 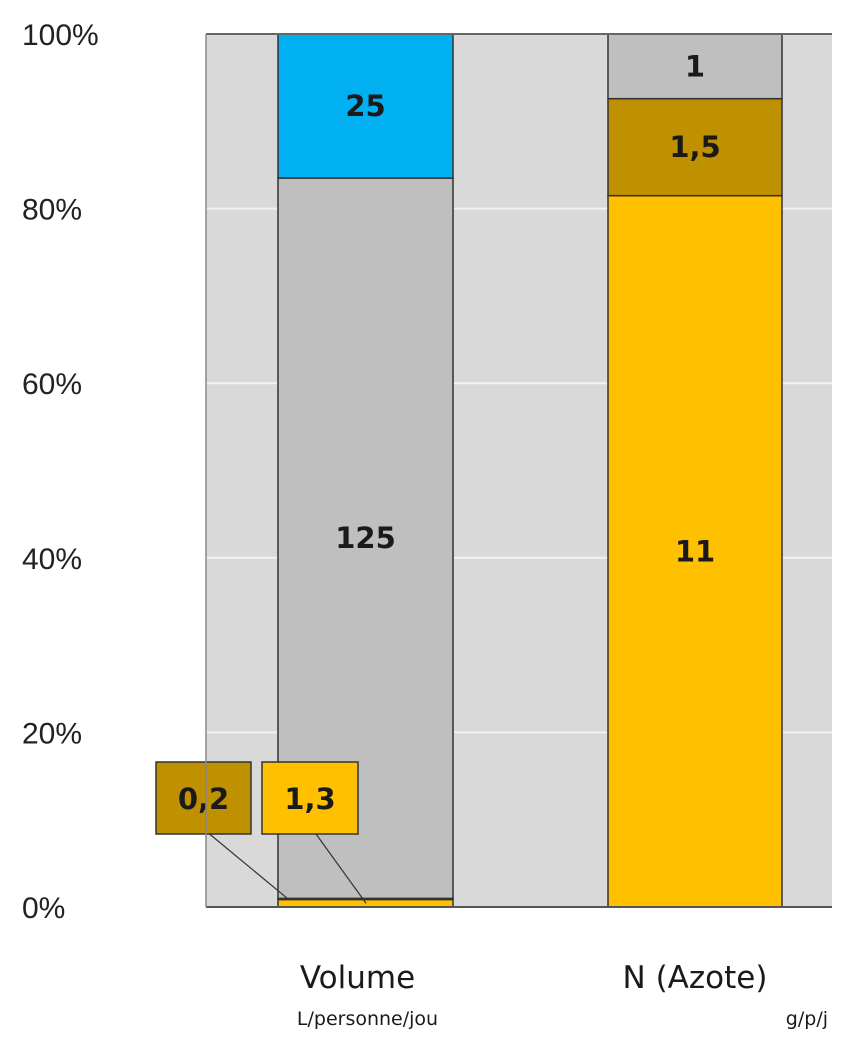 I want to click on x-category-unit: L/personne/jou, so click(x=367, y=1019).